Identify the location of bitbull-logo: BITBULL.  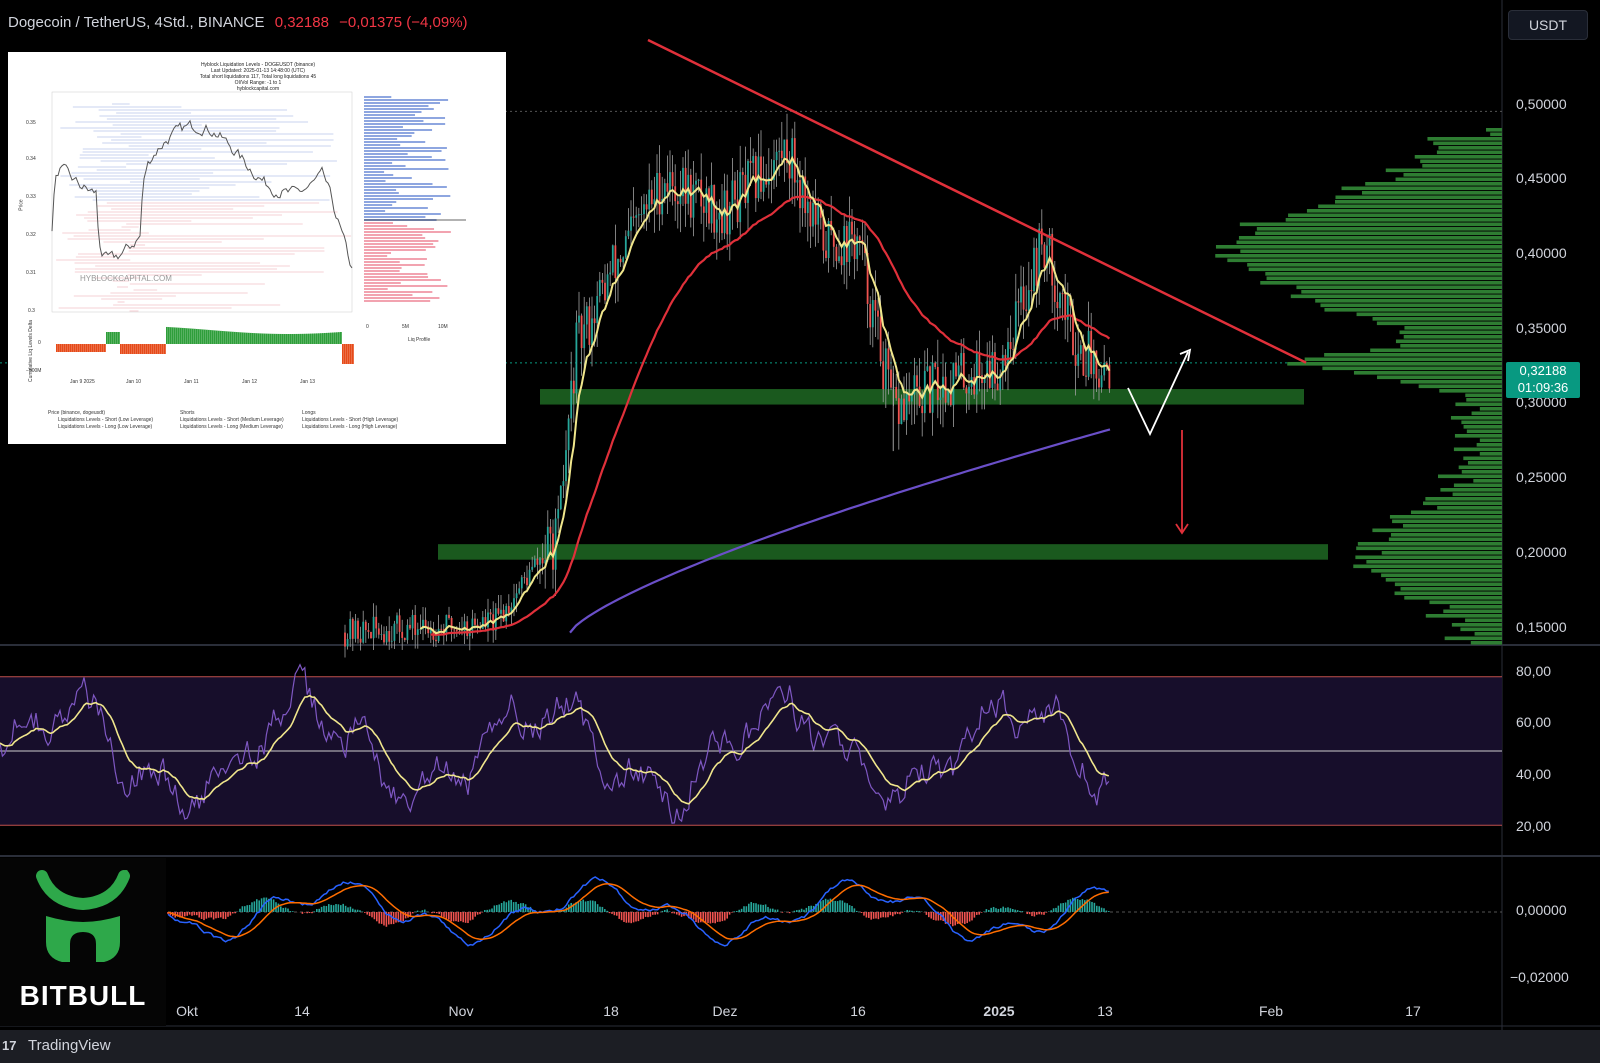
(83, 942).